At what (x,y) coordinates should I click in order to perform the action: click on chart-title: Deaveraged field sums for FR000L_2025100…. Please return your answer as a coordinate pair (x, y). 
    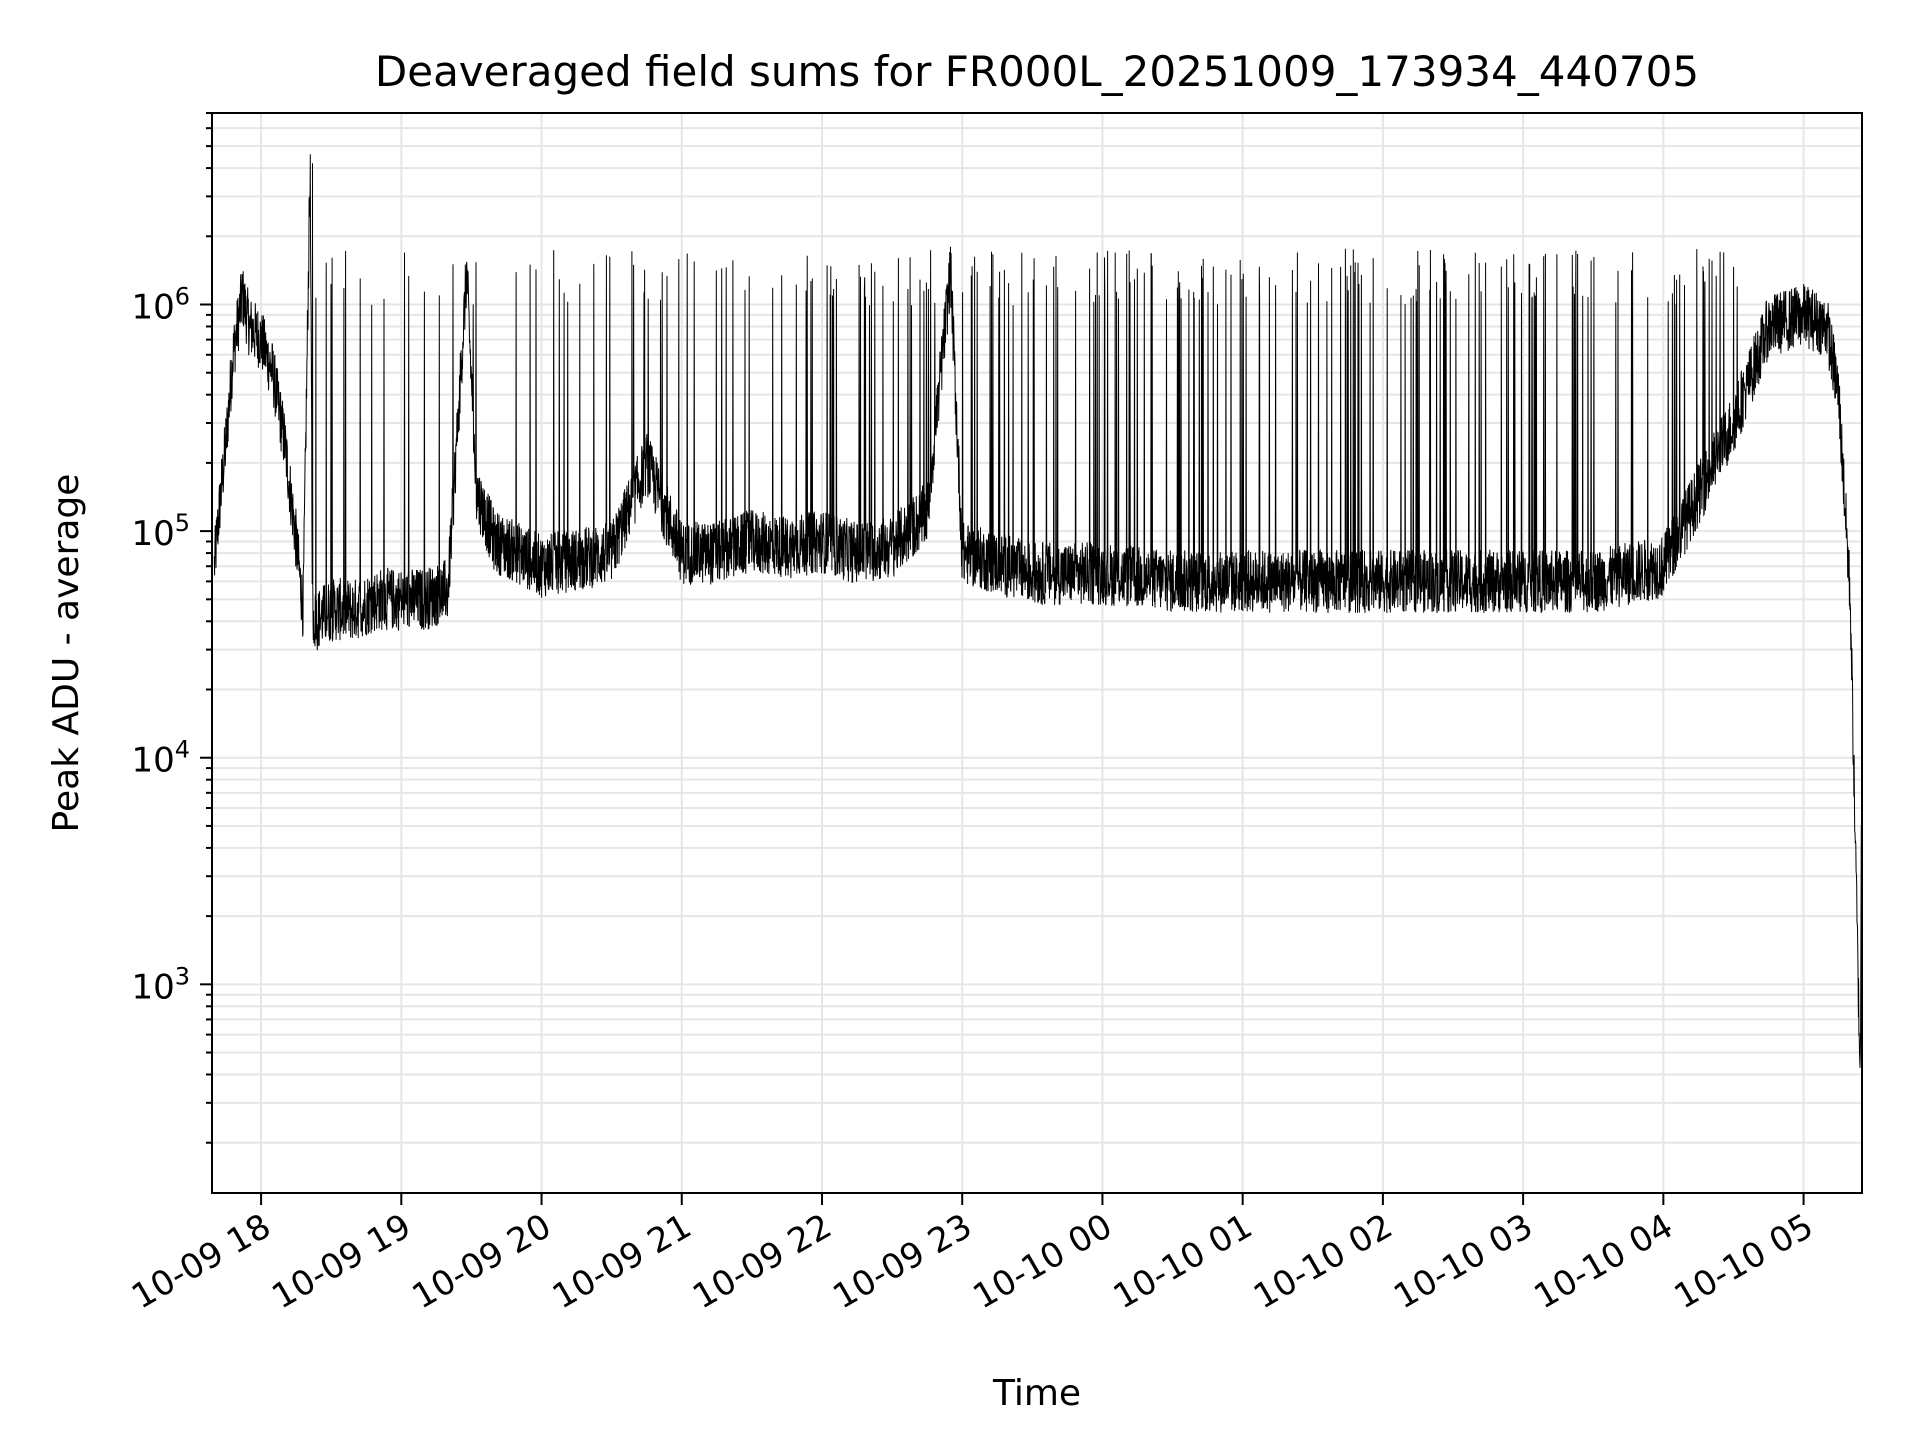
    Looking at the image, I should click on (1037, 71).